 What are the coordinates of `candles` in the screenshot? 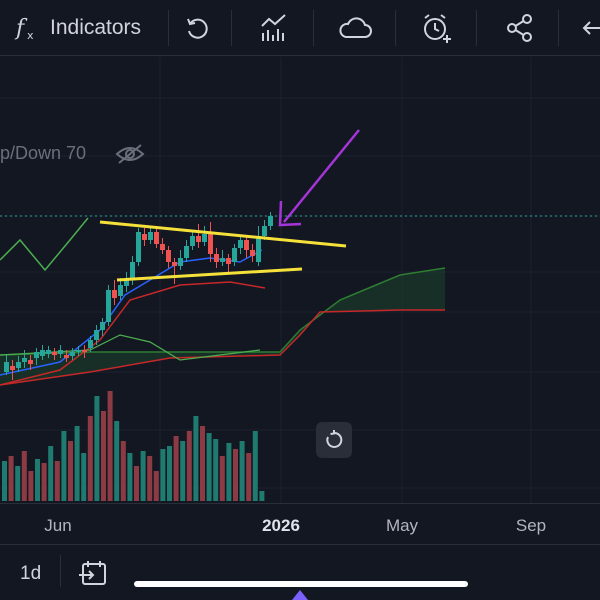 It's located at (138, 296).